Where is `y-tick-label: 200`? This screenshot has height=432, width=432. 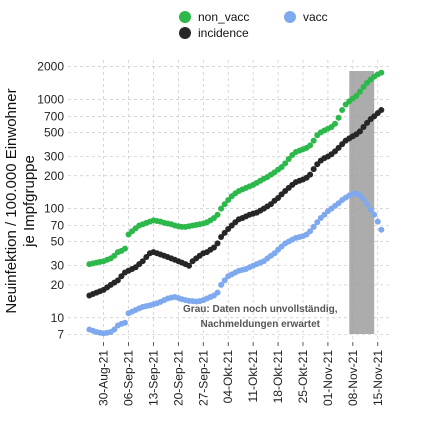
y-tick-label: 200 is located at coordinates (54, 176).